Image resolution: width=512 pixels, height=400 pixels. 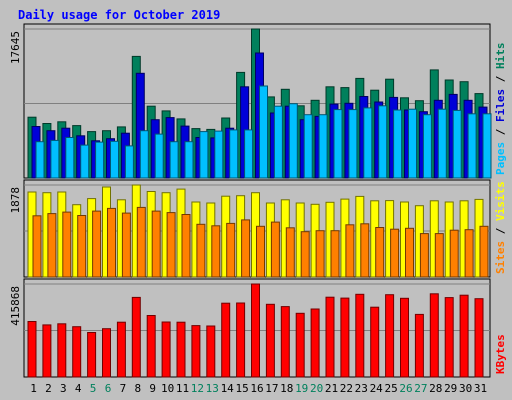 What do you see at coordinates (167, 388) in the screenshot?
I see `x-tick-label-10: 10` at bounding box center [167, 388].